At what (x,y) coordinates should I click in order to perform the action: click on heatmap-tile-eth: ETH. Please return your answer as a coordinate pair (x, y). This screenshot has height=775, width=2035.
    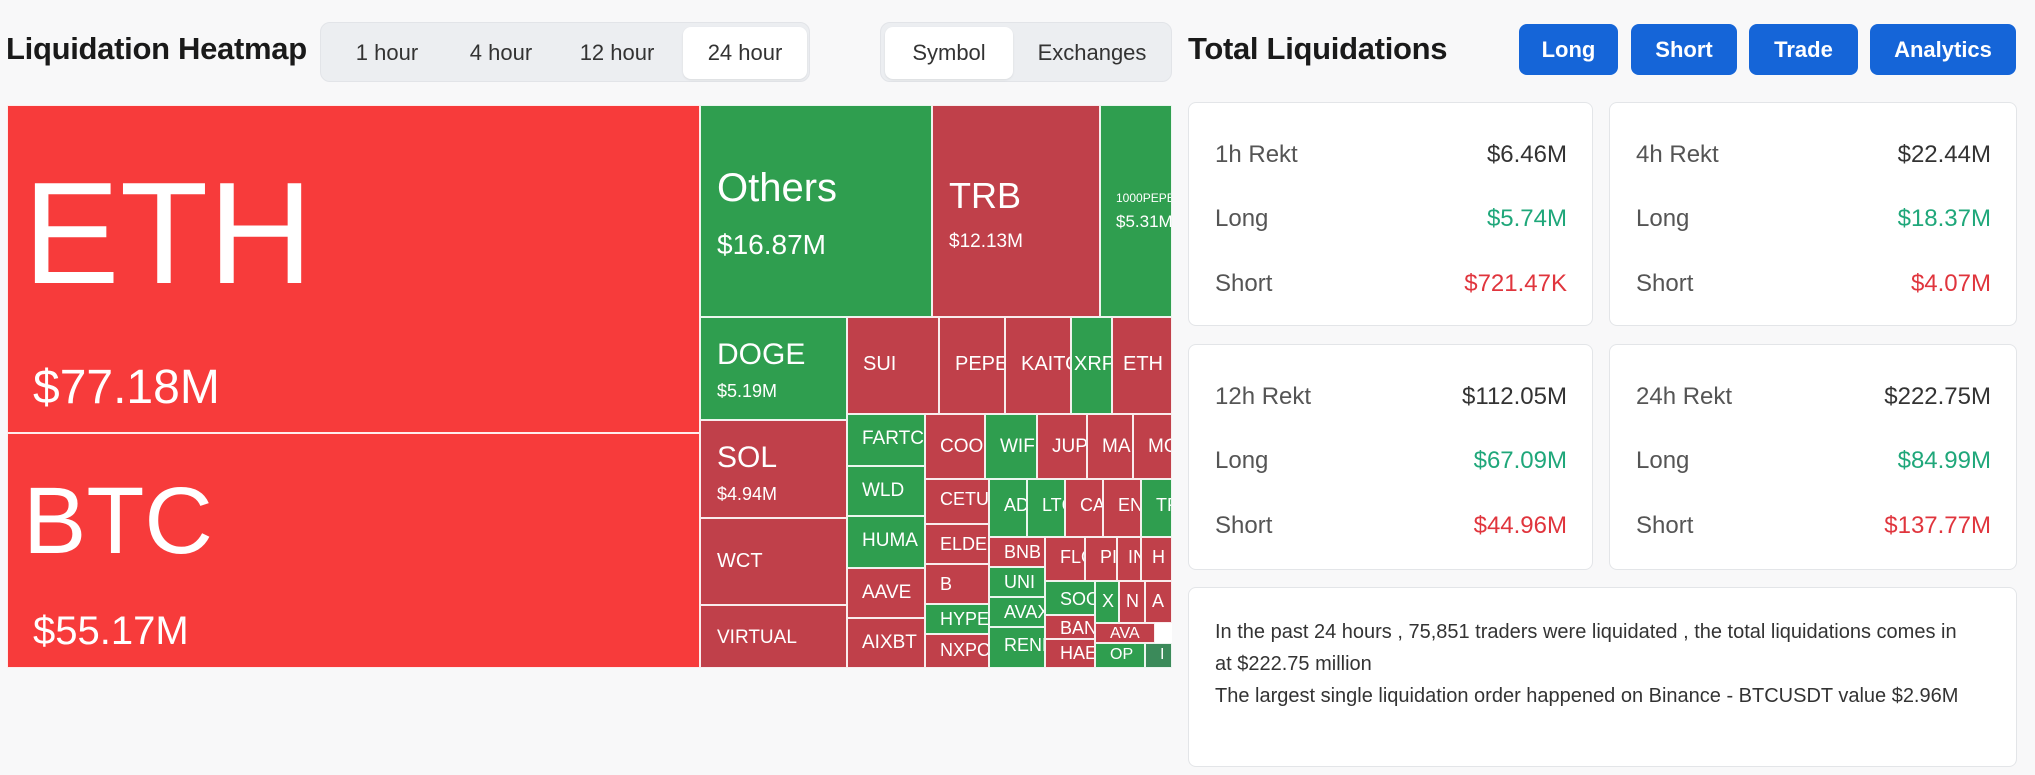
    Looking at the image, I should click on (1142, 365).